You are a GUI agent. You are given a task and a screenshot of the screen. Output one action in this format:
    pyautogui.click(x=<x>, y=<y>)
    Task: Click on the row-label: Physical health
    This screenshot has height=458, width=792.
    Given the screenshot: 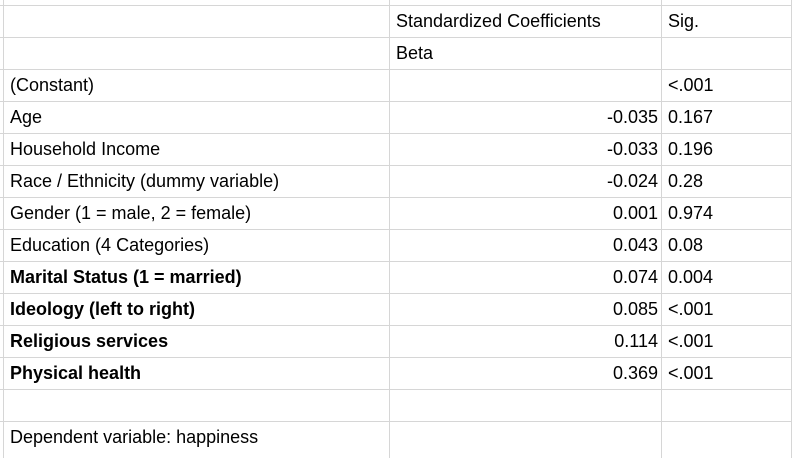 What is the action you would take?
    pyautogui.click(x=76, y=373)
    